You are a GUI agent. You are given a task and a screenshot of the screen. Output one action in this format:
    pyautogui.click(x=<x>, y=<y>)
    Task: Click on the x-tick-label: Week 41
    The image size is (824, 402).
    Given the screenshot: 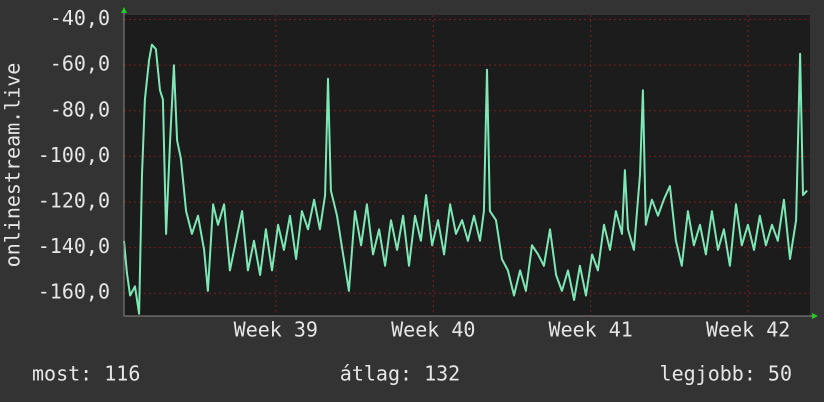 What is the action you would take?
    pyautogui.click(x=591, y=330)
    